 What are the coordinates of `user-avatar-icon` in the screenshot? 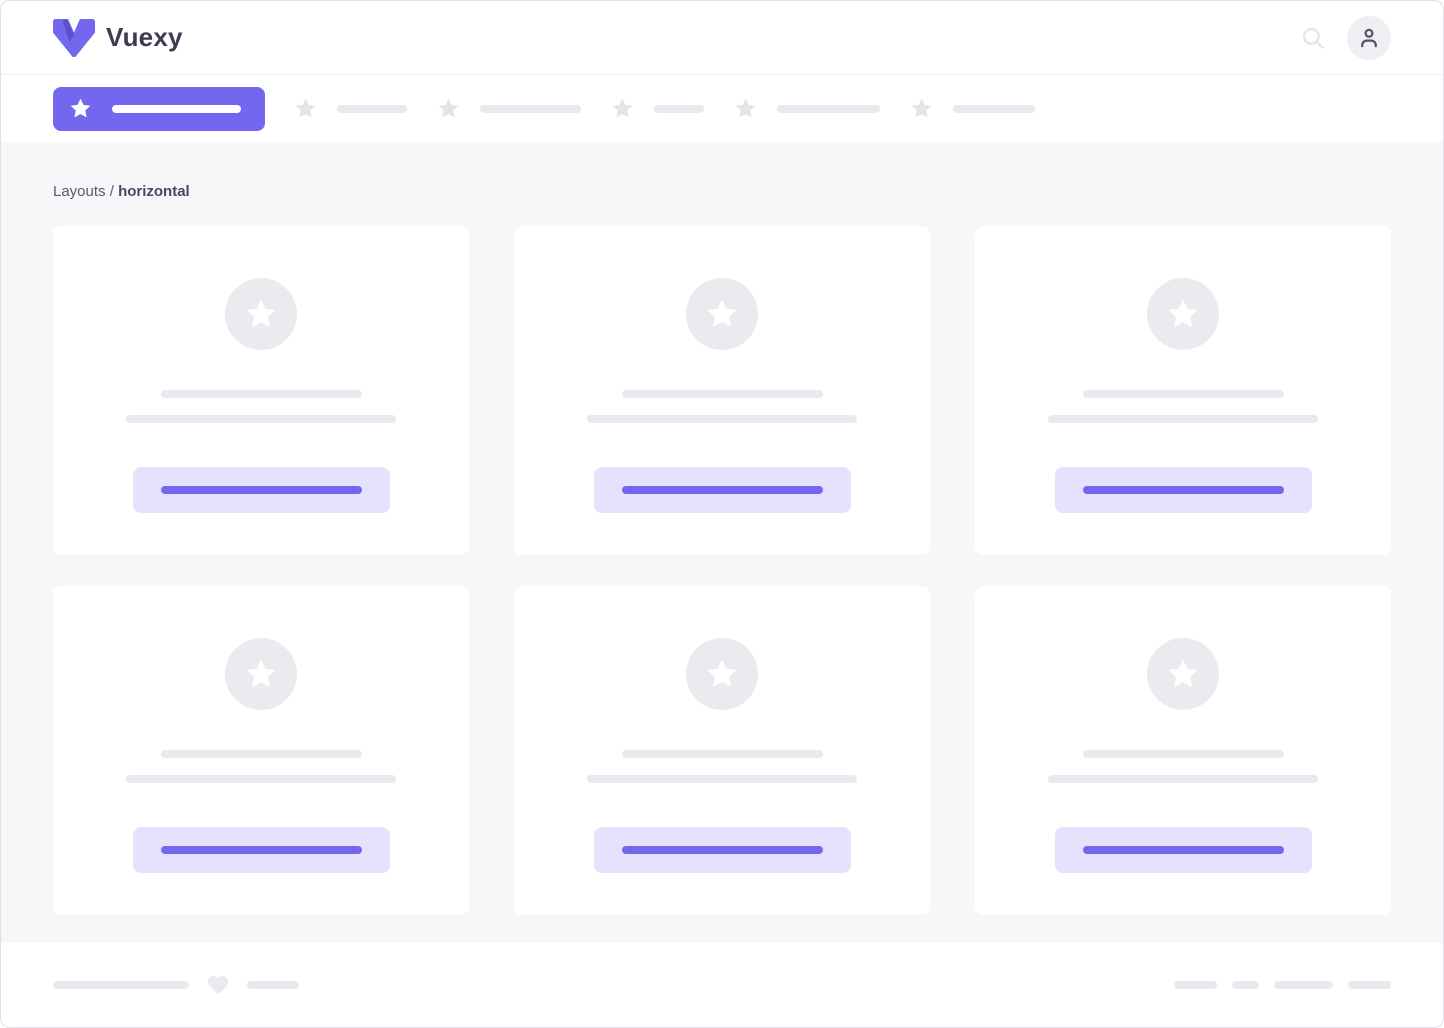 It's located at (1369, 38).